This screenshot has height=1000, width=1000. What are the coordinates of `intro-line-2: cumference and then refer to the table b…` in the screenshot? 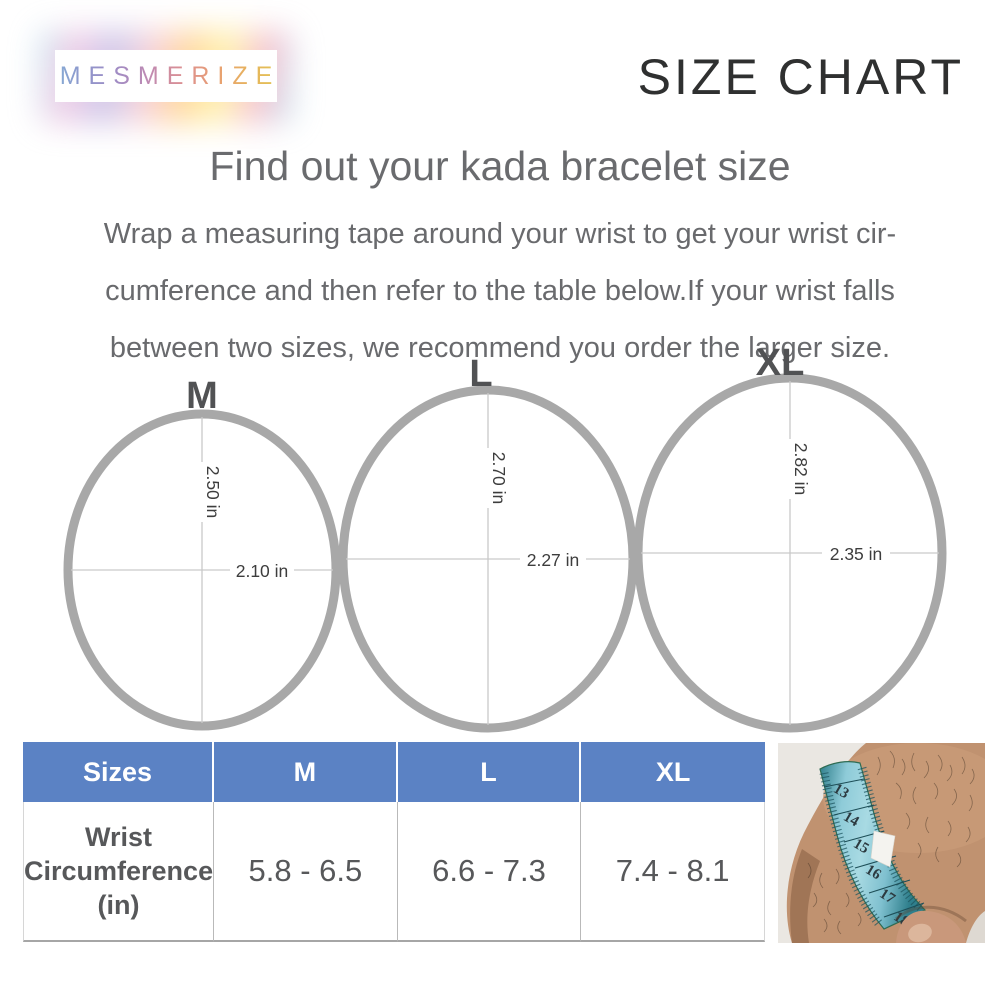 It's located at (500, 291).